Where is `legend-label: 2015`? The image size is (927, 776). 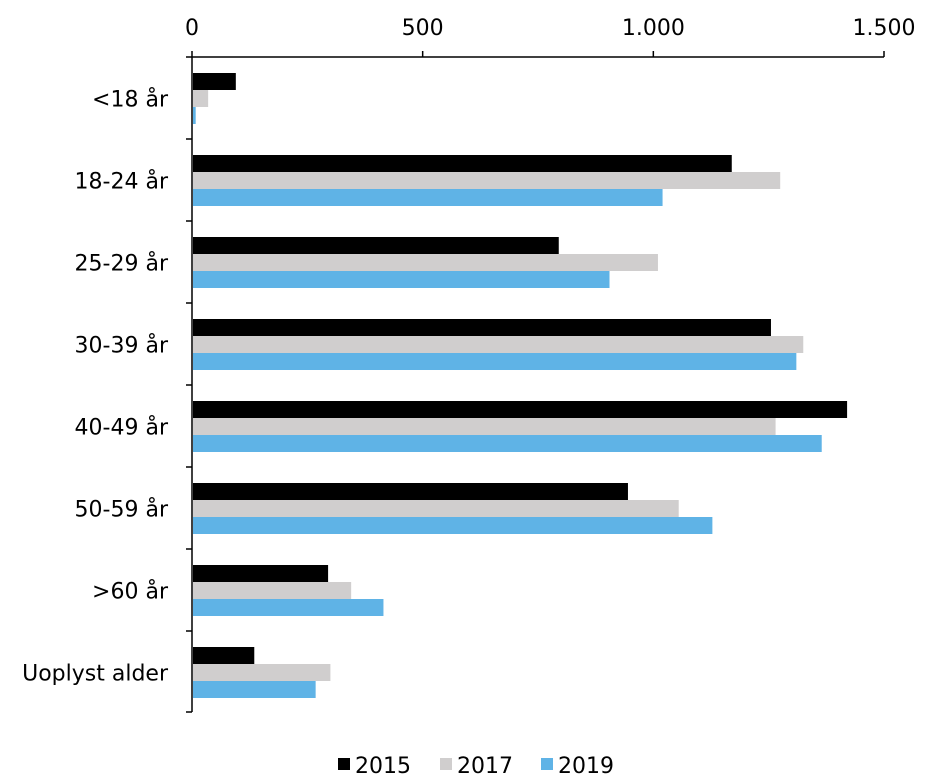 legend-label: 2015 is located at coordinates (383, 765).